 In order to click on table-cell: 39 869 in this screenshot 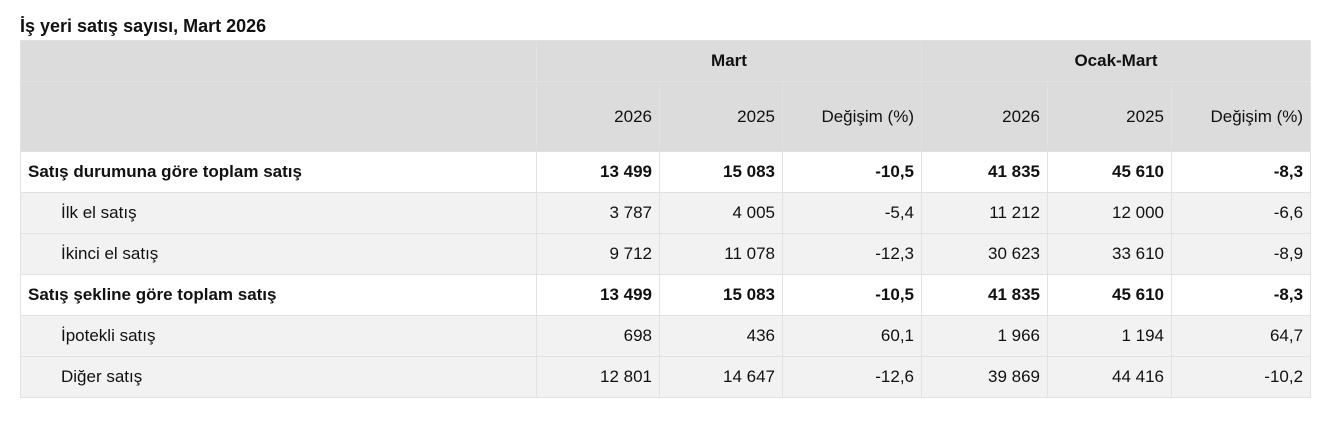, I will do `click(984, 377)`.